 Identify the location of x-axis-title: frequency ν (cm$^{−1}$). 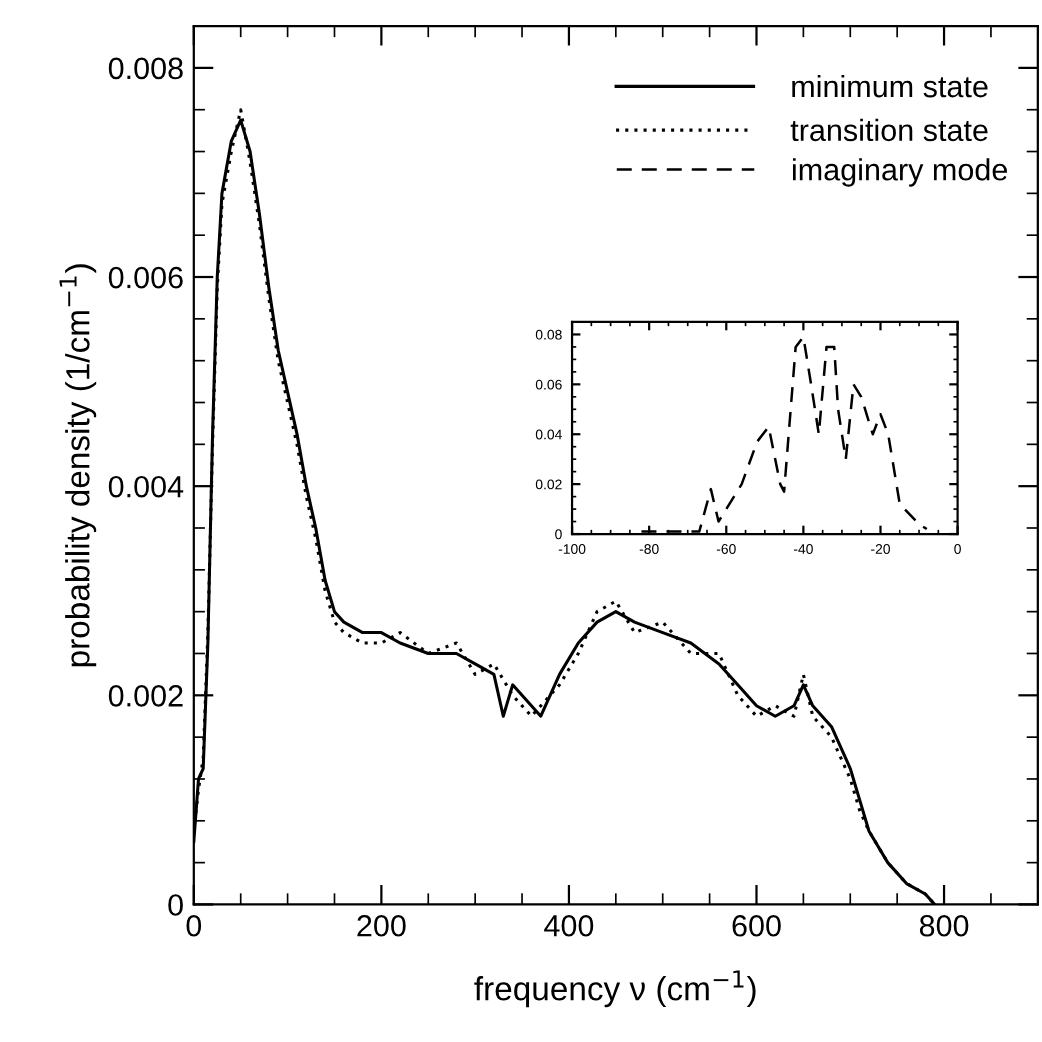
(615, 989).